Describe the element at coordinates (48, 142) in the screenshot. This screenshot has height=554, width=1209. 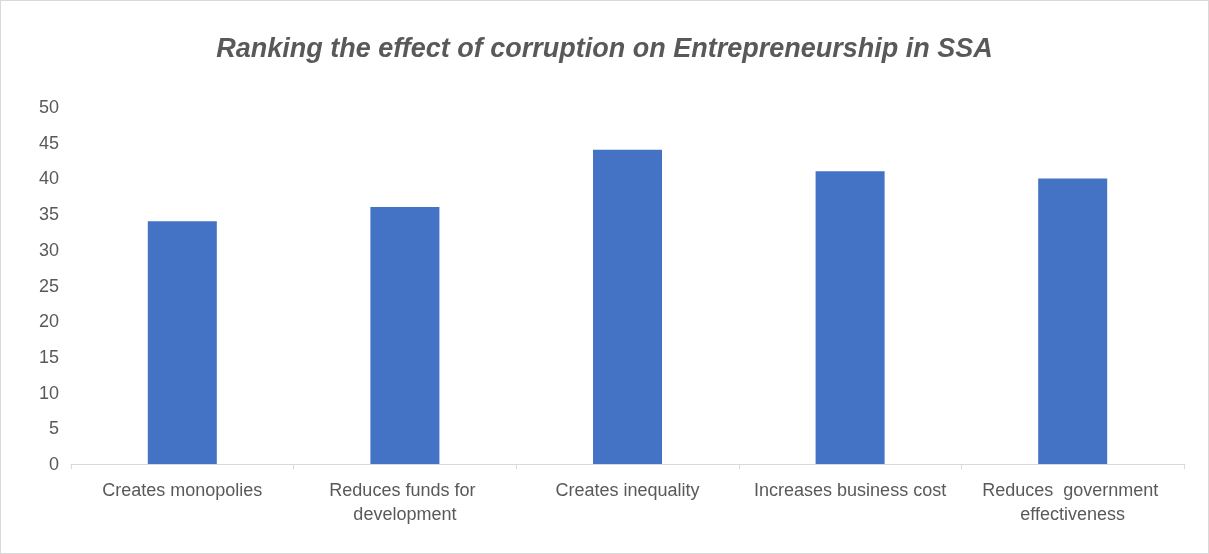
I see `y-tick-label: 45` at that location.